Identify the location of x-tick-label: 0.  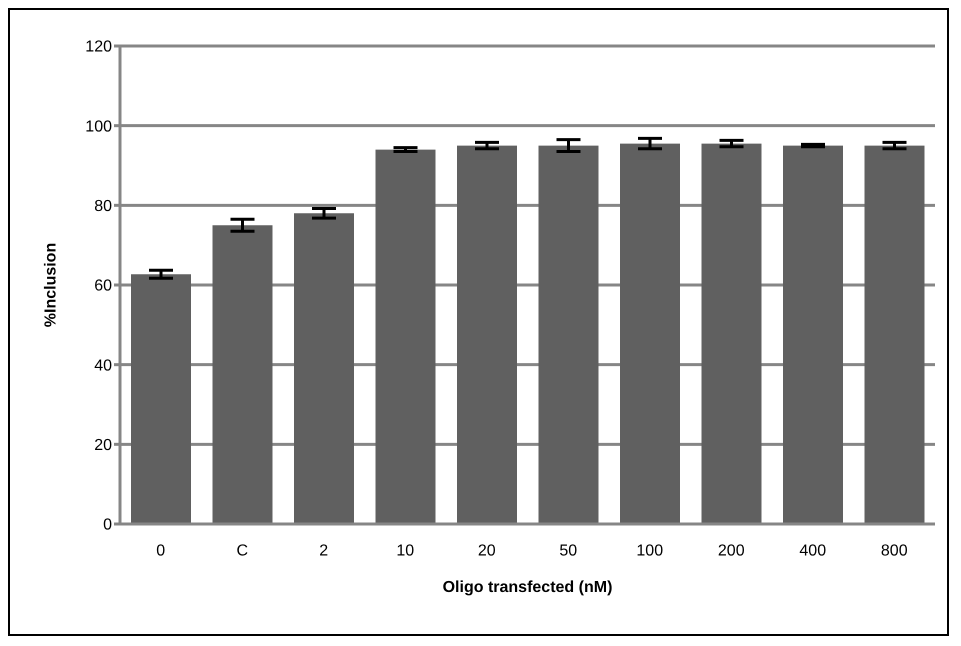
(161, 551).